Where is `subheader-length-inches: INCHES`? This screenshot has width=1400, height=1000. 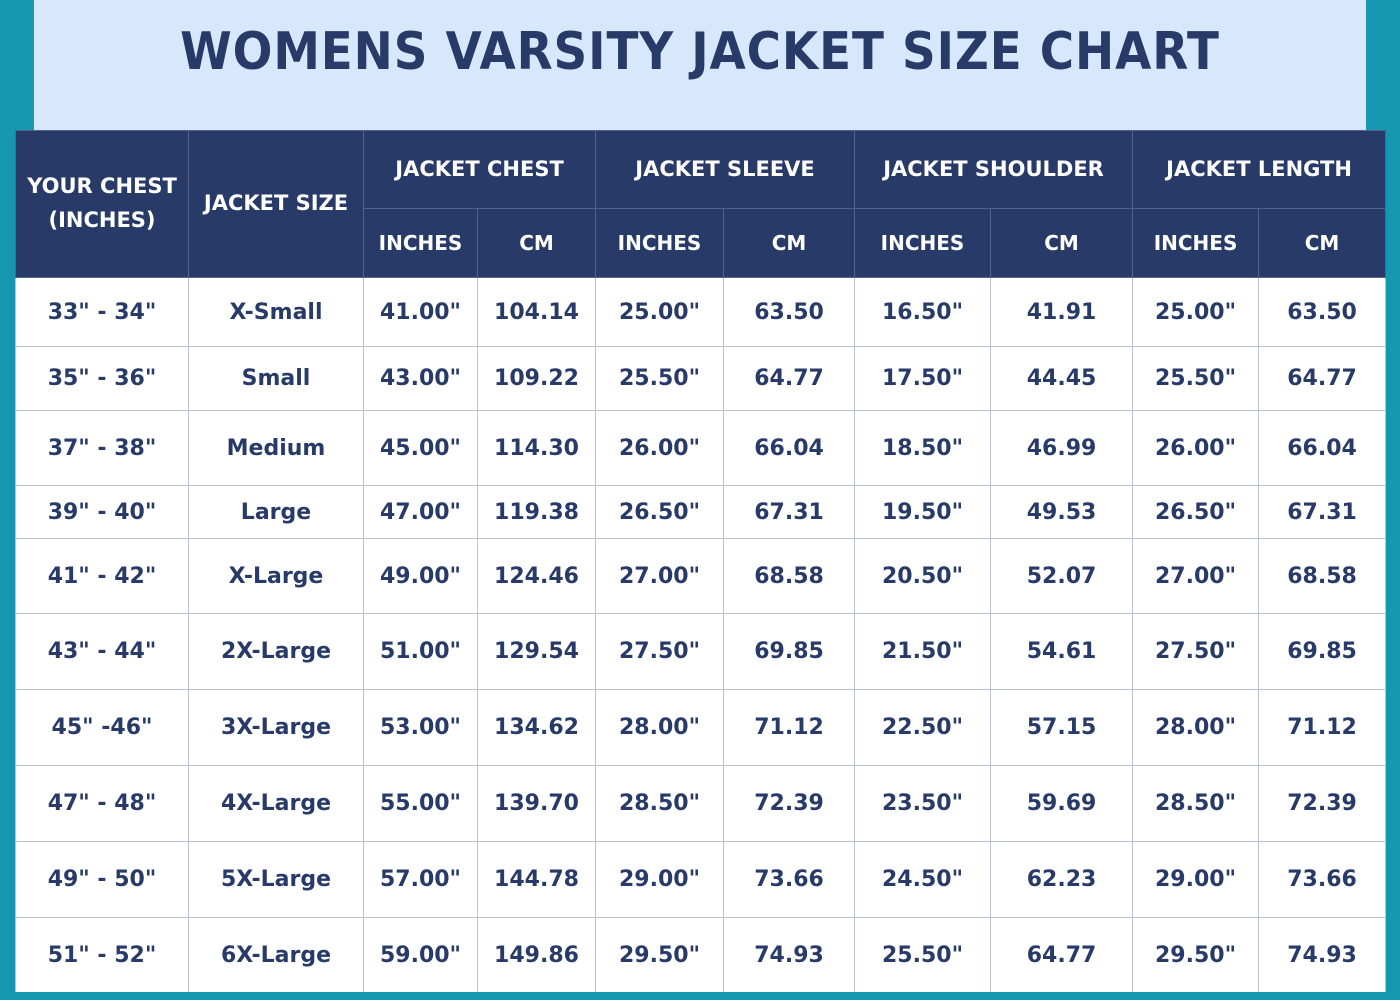
subheader-length-inches: INCHES is located at coordinates (1196, 243).